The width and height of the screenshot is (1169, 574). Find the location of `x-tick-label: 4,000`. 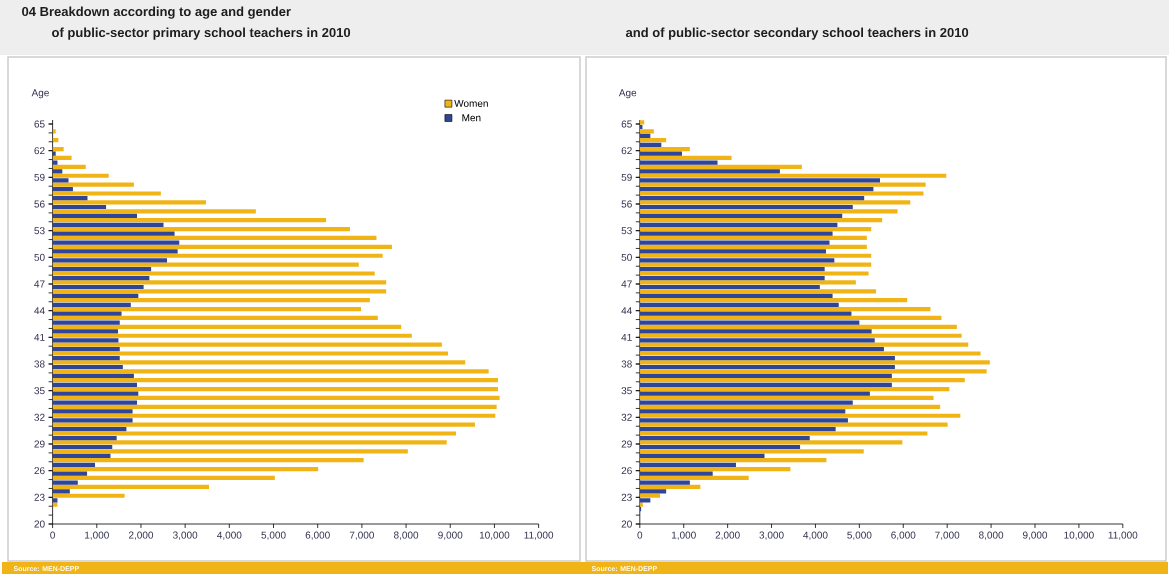

x-tick-label: 4,000 is located at coordinates (229, 535).